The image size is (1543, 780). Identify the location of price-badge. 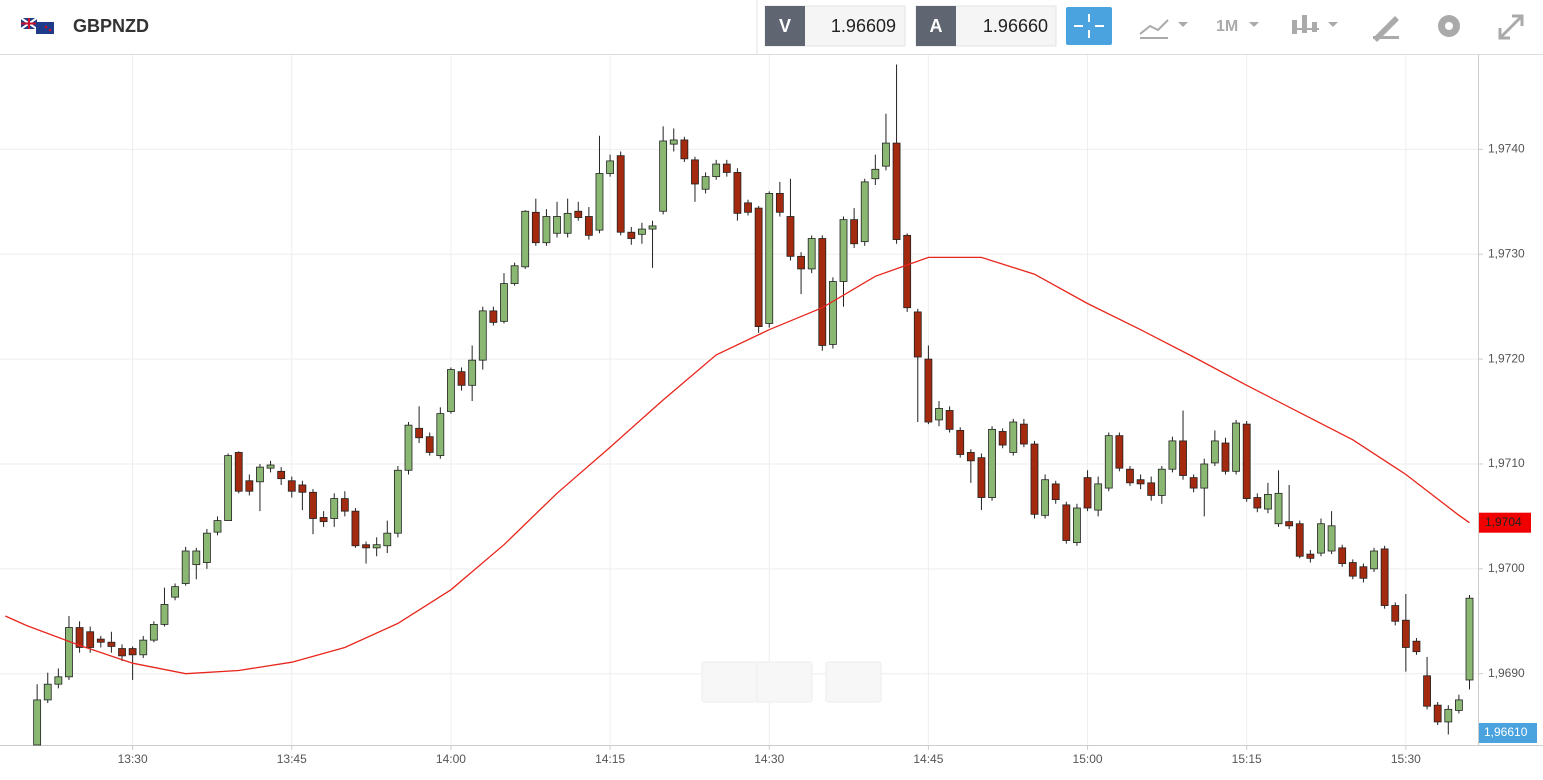
(1508, 733).